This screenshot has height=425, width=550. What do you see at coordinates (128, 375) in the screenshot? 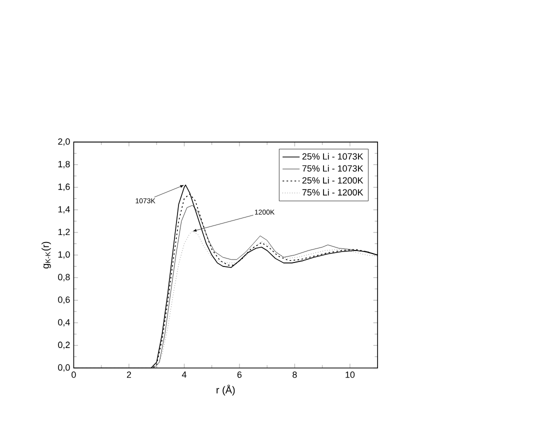
I see `x-tick-label: 2` at bounding box center [128, 375].